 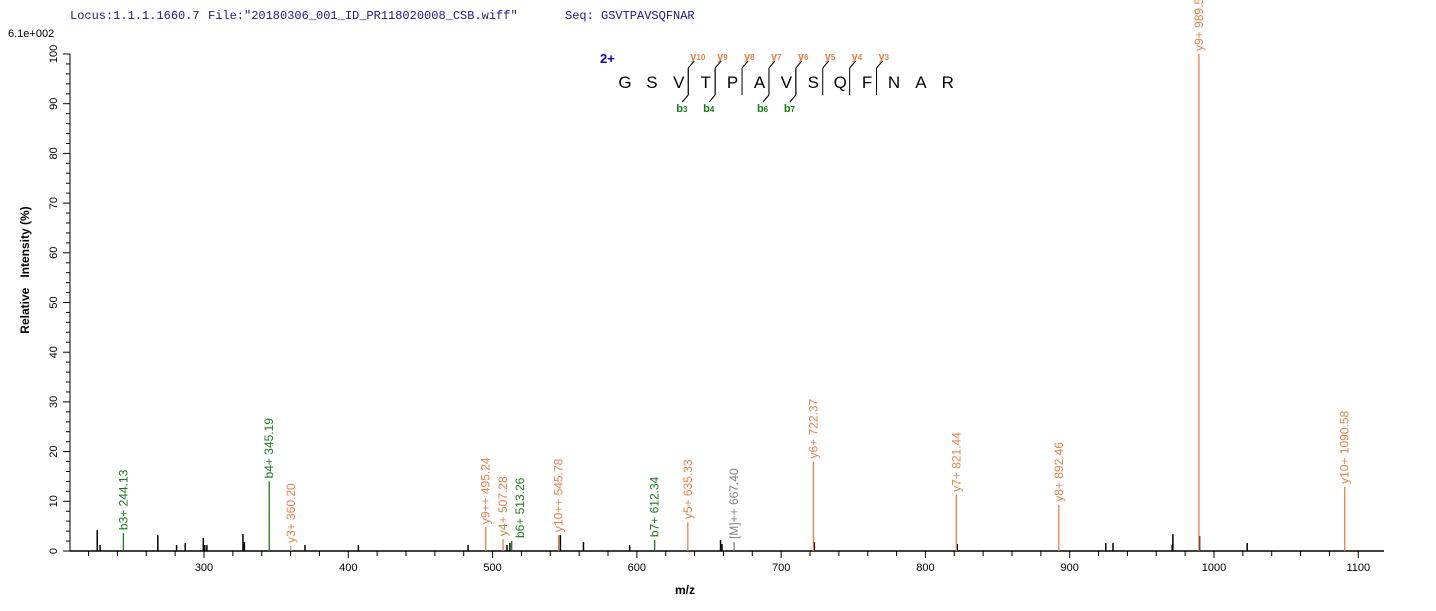 I want to click on y-tick-label: 10, so click(x=54, y=501).